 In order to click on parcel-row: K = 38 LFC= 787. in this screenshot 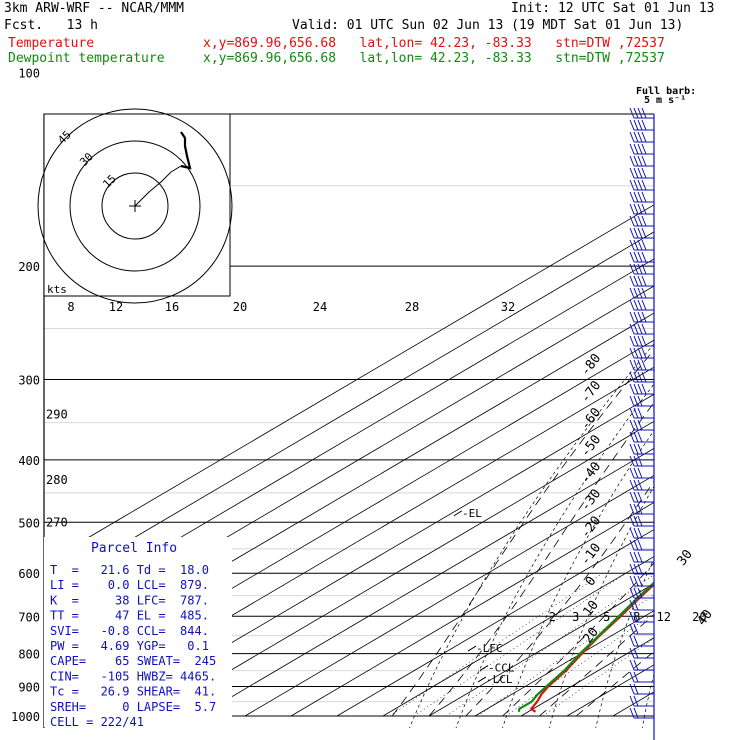, I will do `click(129, 600)`.